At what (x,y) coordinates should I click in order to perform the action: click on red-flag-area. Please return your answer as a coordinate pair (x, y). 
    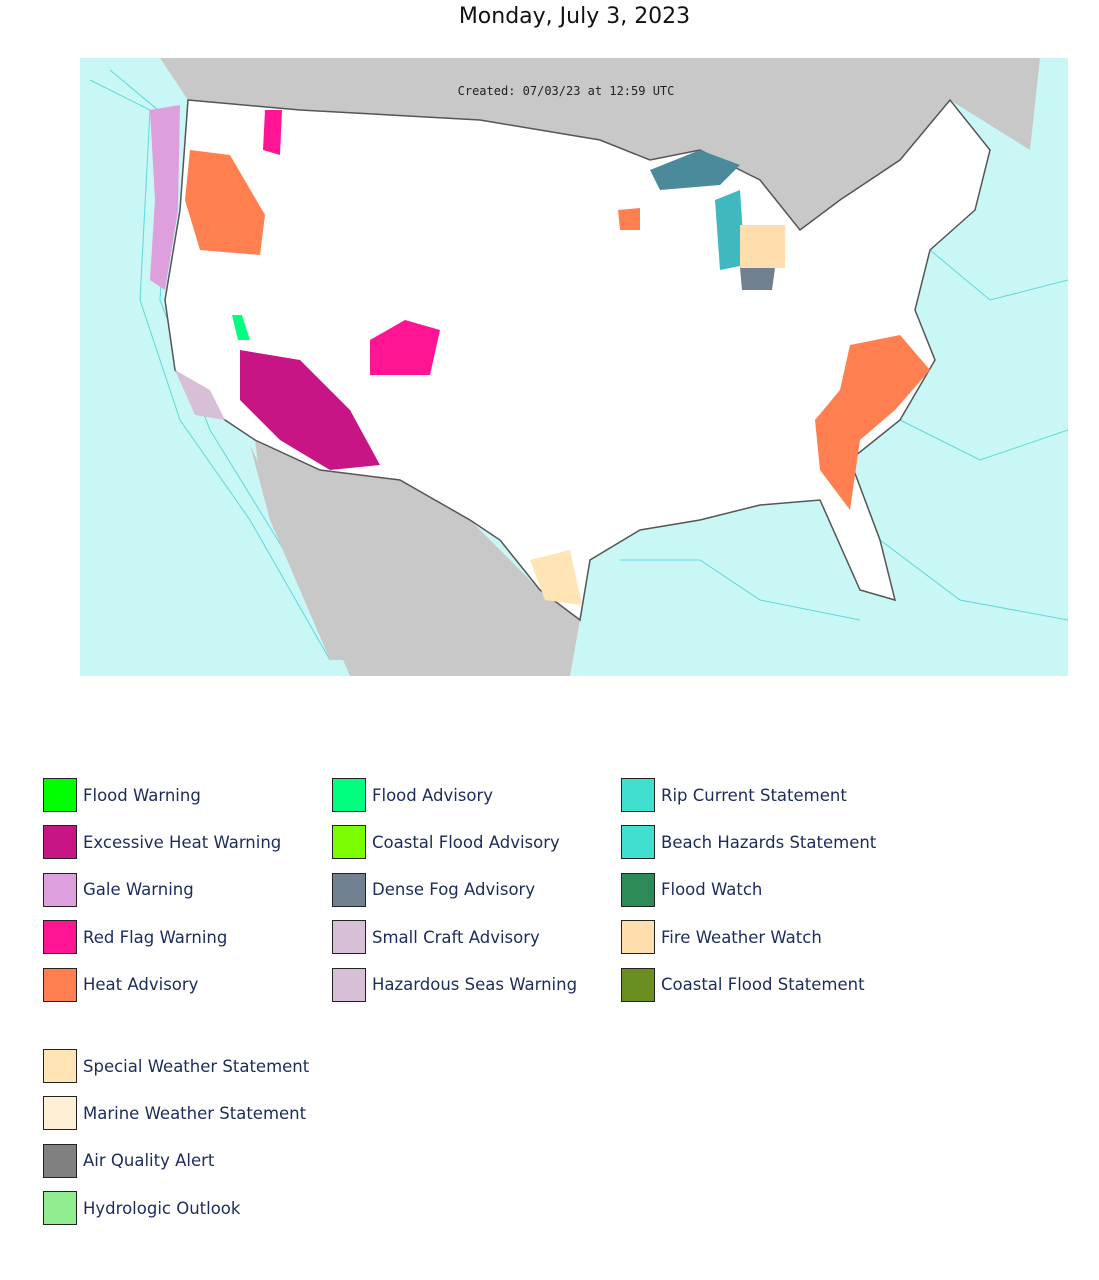
    Looking at the image, I should click on (405, 347).